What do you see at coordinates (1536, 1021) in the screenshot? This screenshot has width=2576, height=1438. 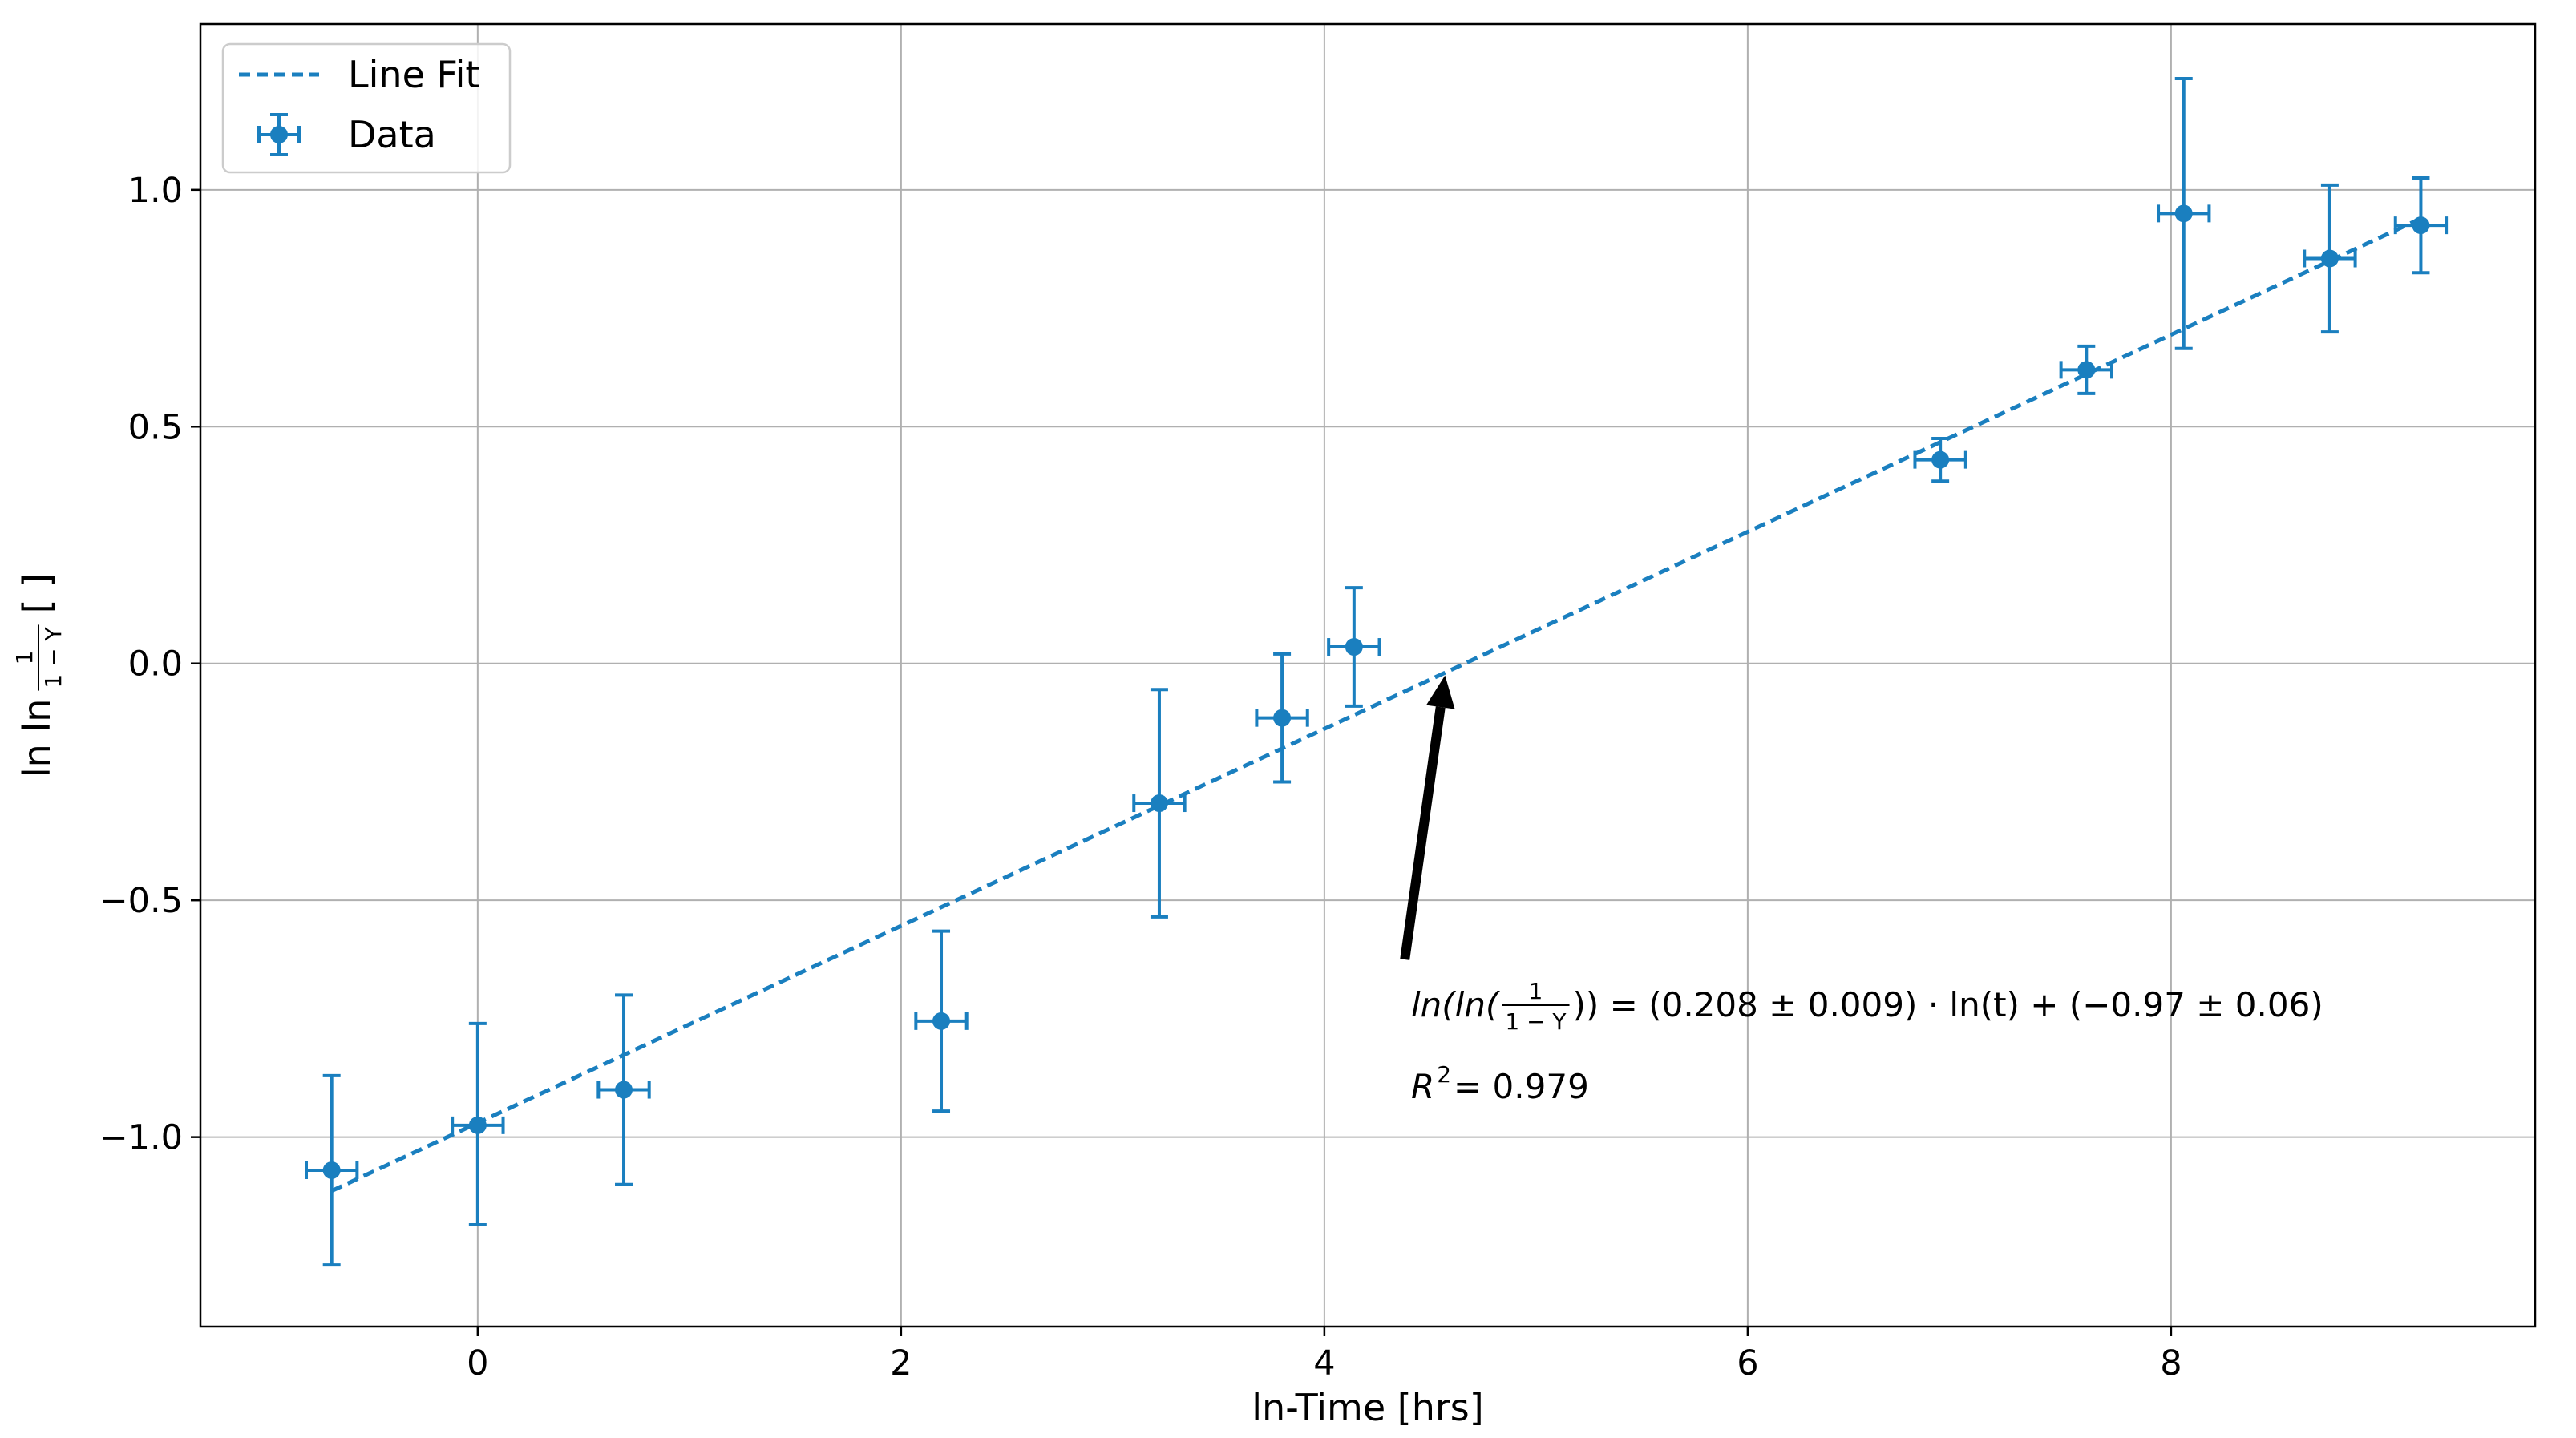 I see `equation-fraction-denominator: 1 − Y` at bounding box center [1536, 1021].